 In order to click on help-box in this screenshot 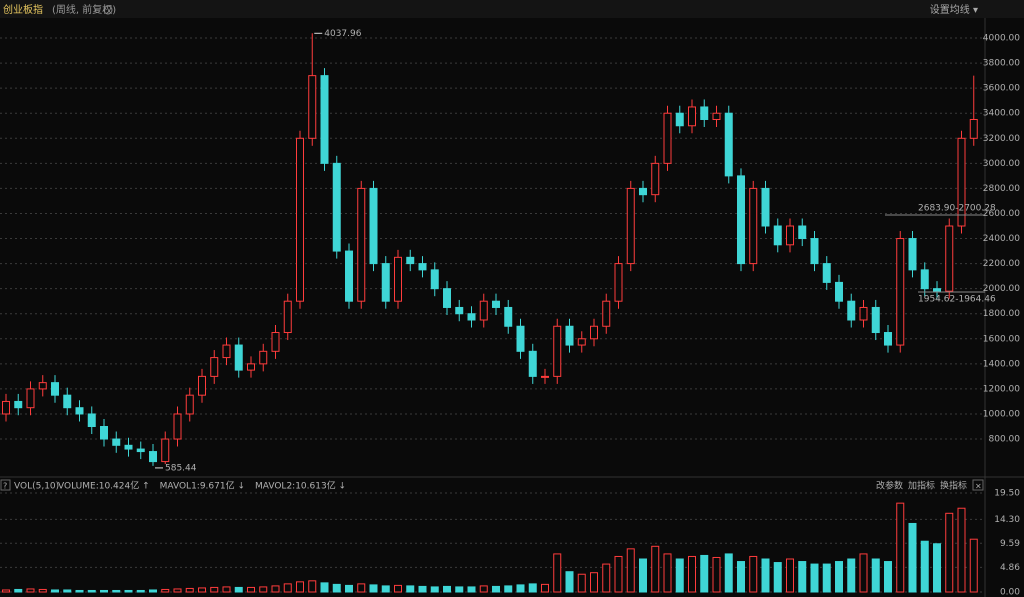, I will do `click(5, 485)`.